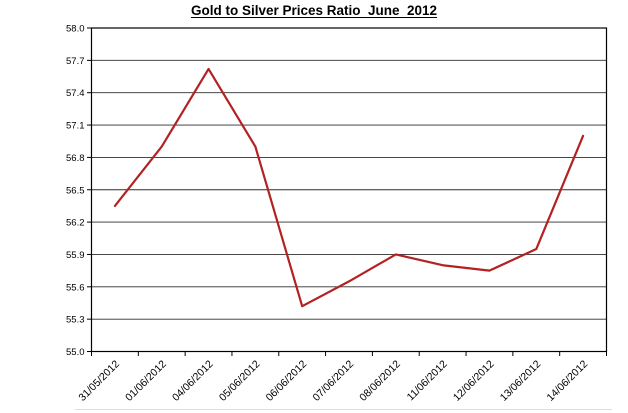 The width and height of the screenshot is (628, 413). Describe the element at coordinates (75, 352) in the screenshot. I see `y-axis-label: 55.0` at that location.